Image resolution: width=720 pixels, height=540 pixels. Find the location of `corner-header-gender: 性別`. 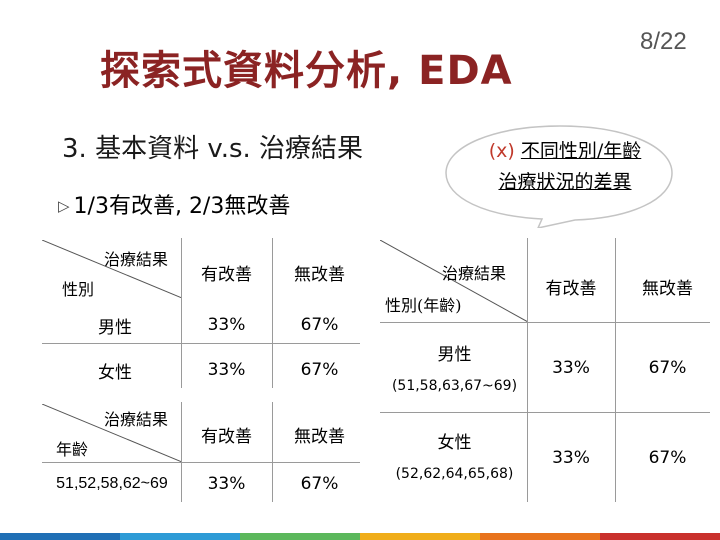

corner-header-gender: 性別 is located at coordinates (78, 289).